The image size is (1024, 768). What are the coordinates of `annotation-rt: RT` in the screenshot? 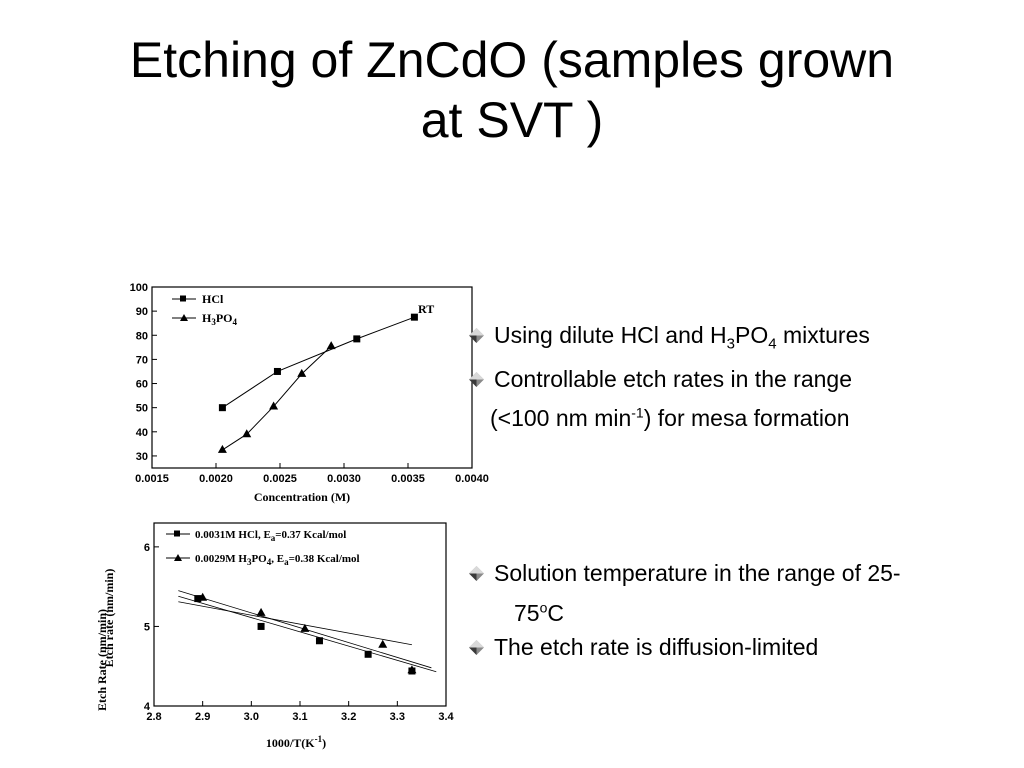 It's located at (426, 309).